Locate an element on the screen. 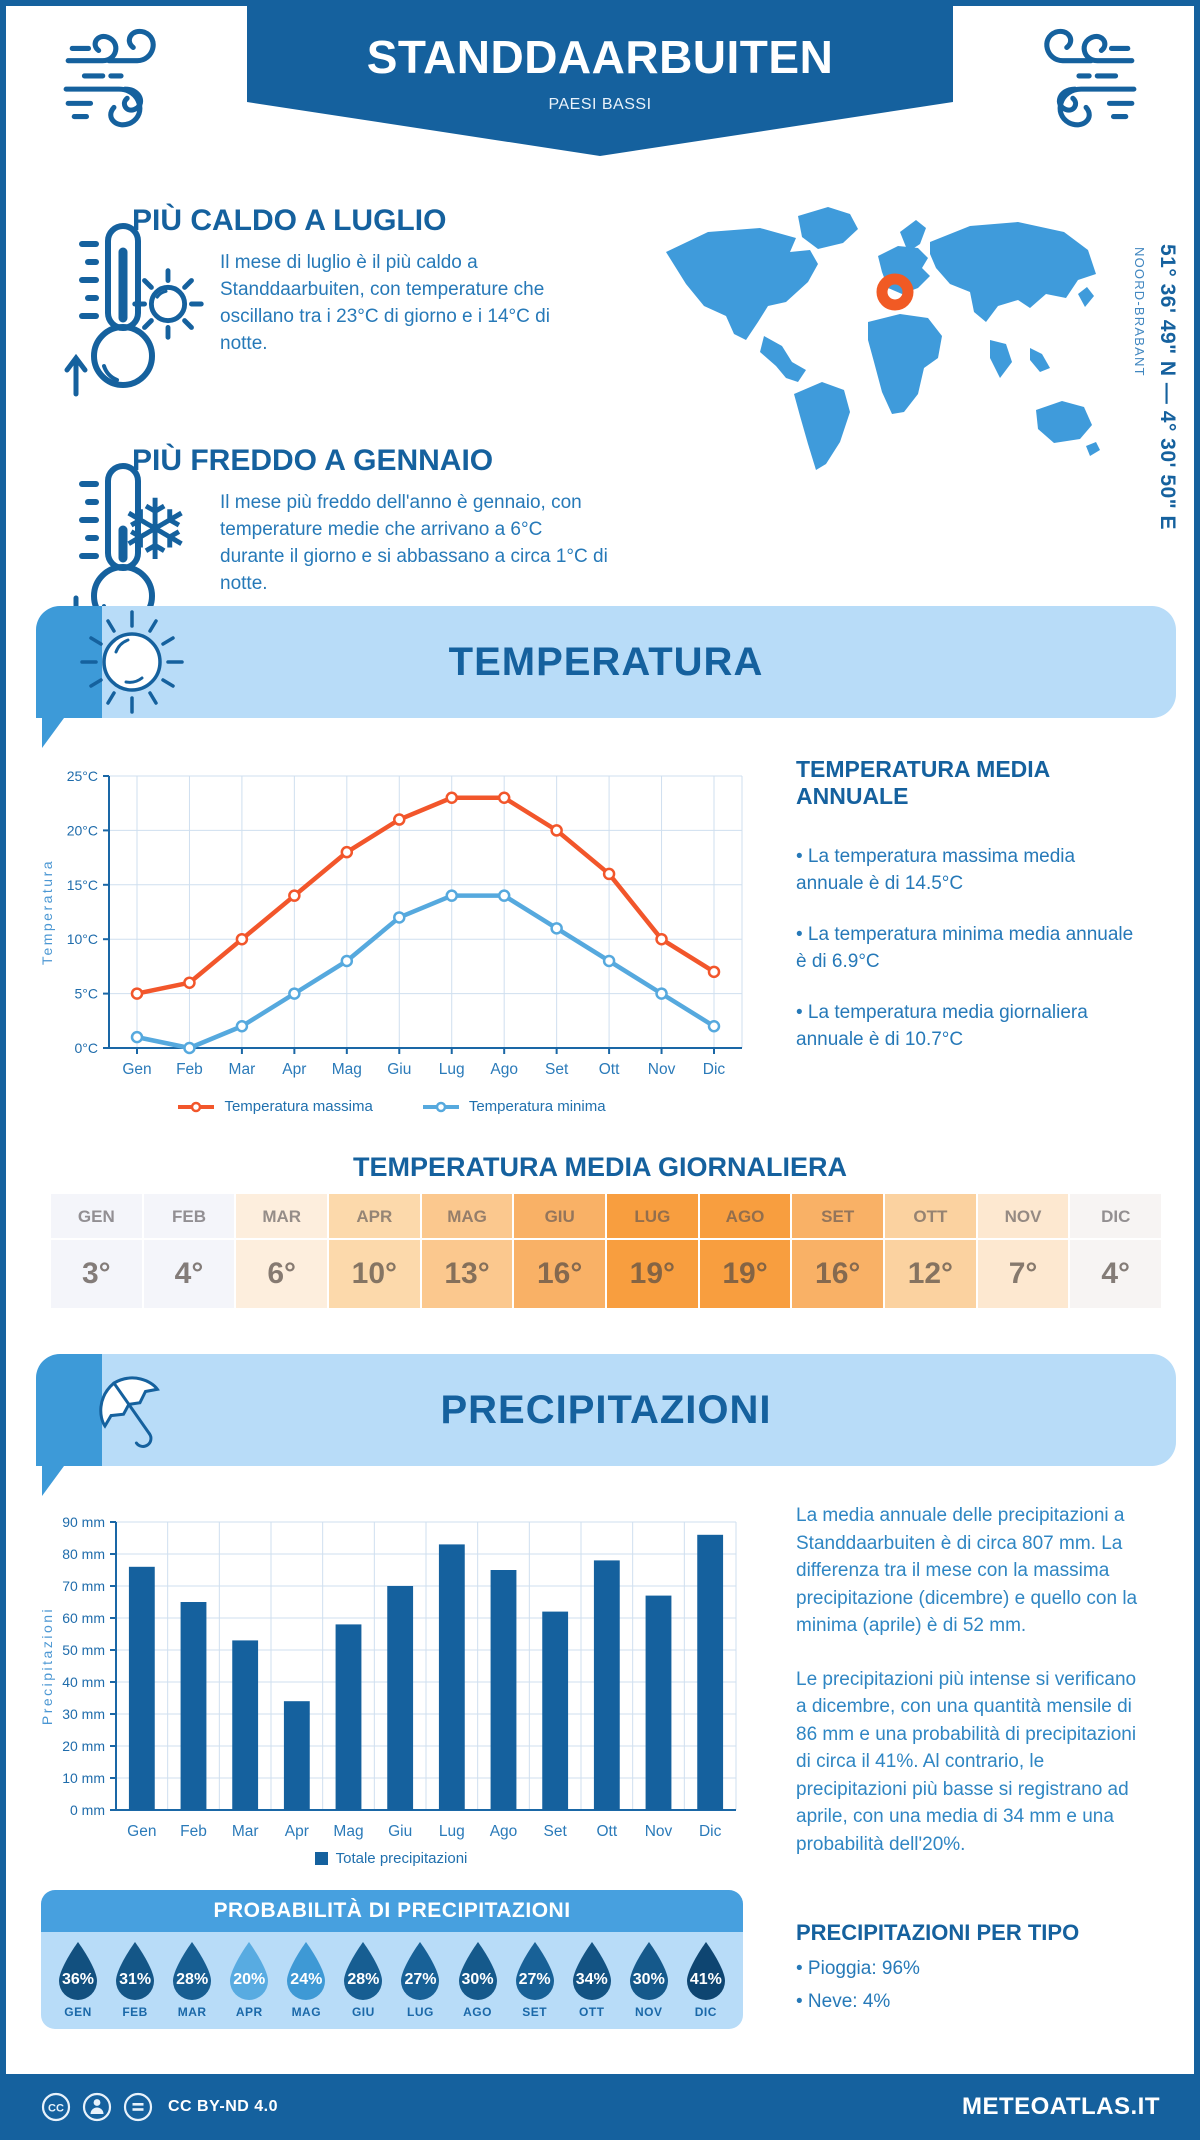 This screenshot has width=1200, height=2140. table-temperature-value: 10° is located at coordinates (374, 1273).